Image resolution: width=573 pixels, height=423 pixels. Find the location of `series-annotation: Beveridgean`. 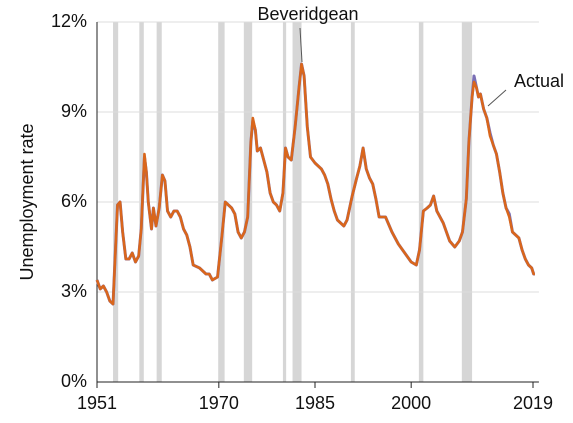

series-annotation: Beveridgean is located at coordinates (307, 14).